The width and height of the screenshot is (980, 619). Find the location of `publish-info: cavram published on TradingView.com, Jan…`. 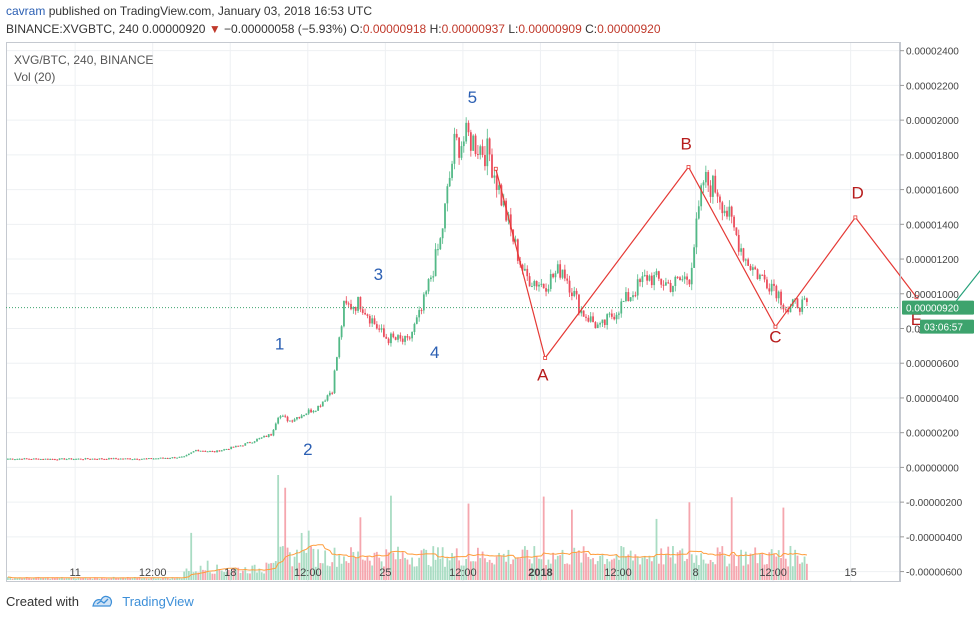

publish-info: cavram published on TradingView.com, Jan… is located at coordinates (189, 11).